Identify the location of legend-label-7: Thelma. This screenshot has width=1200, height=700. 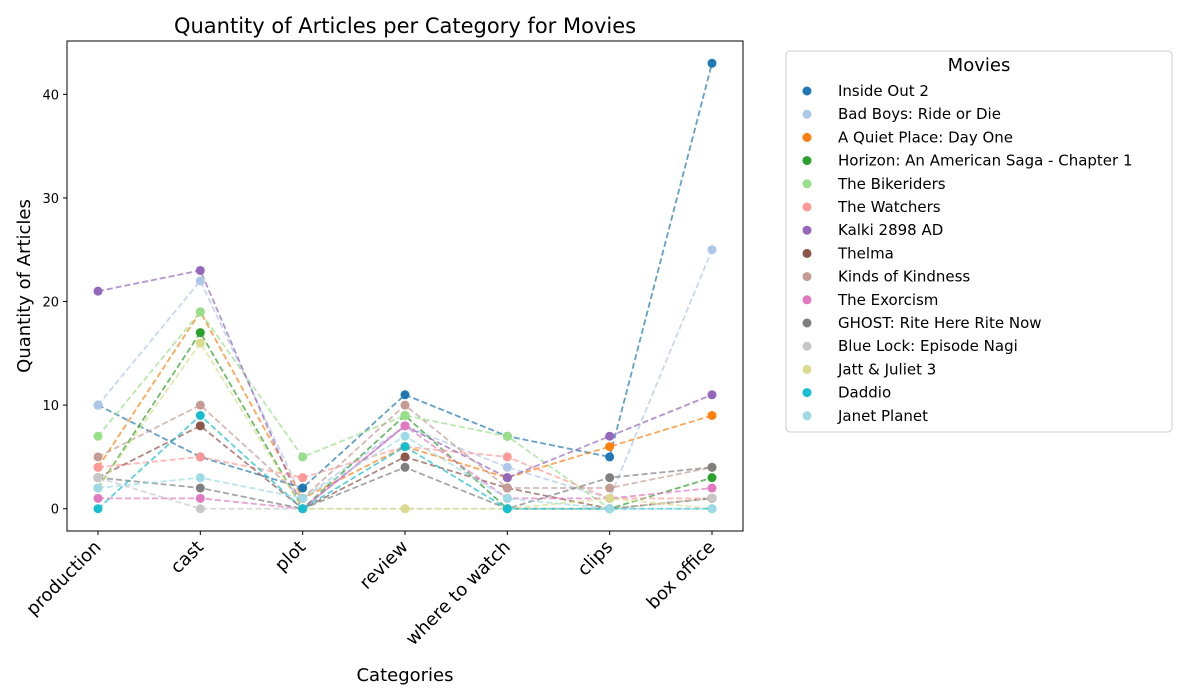
(865, 253).